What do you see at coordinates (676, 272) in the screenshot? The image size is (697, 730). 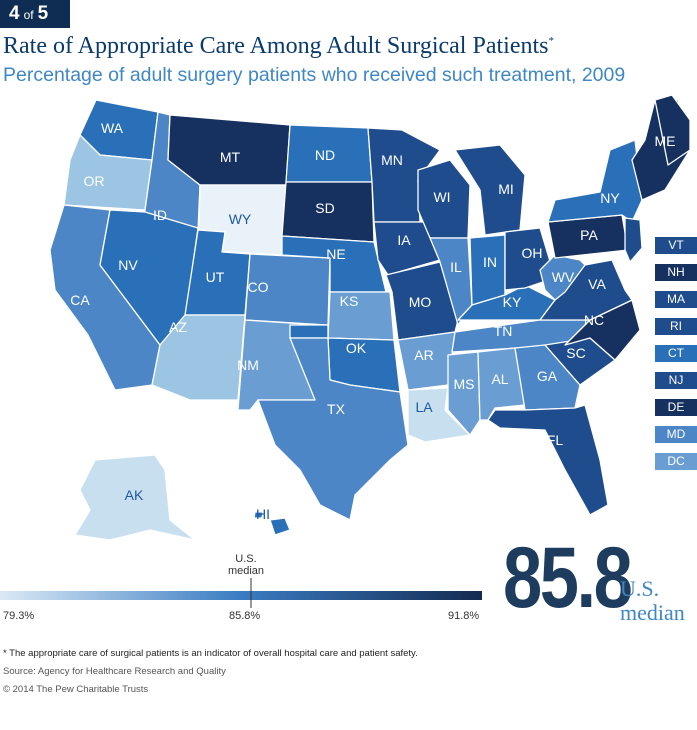 I see `small-state-NH: NH` at bounding box center [676, 272].